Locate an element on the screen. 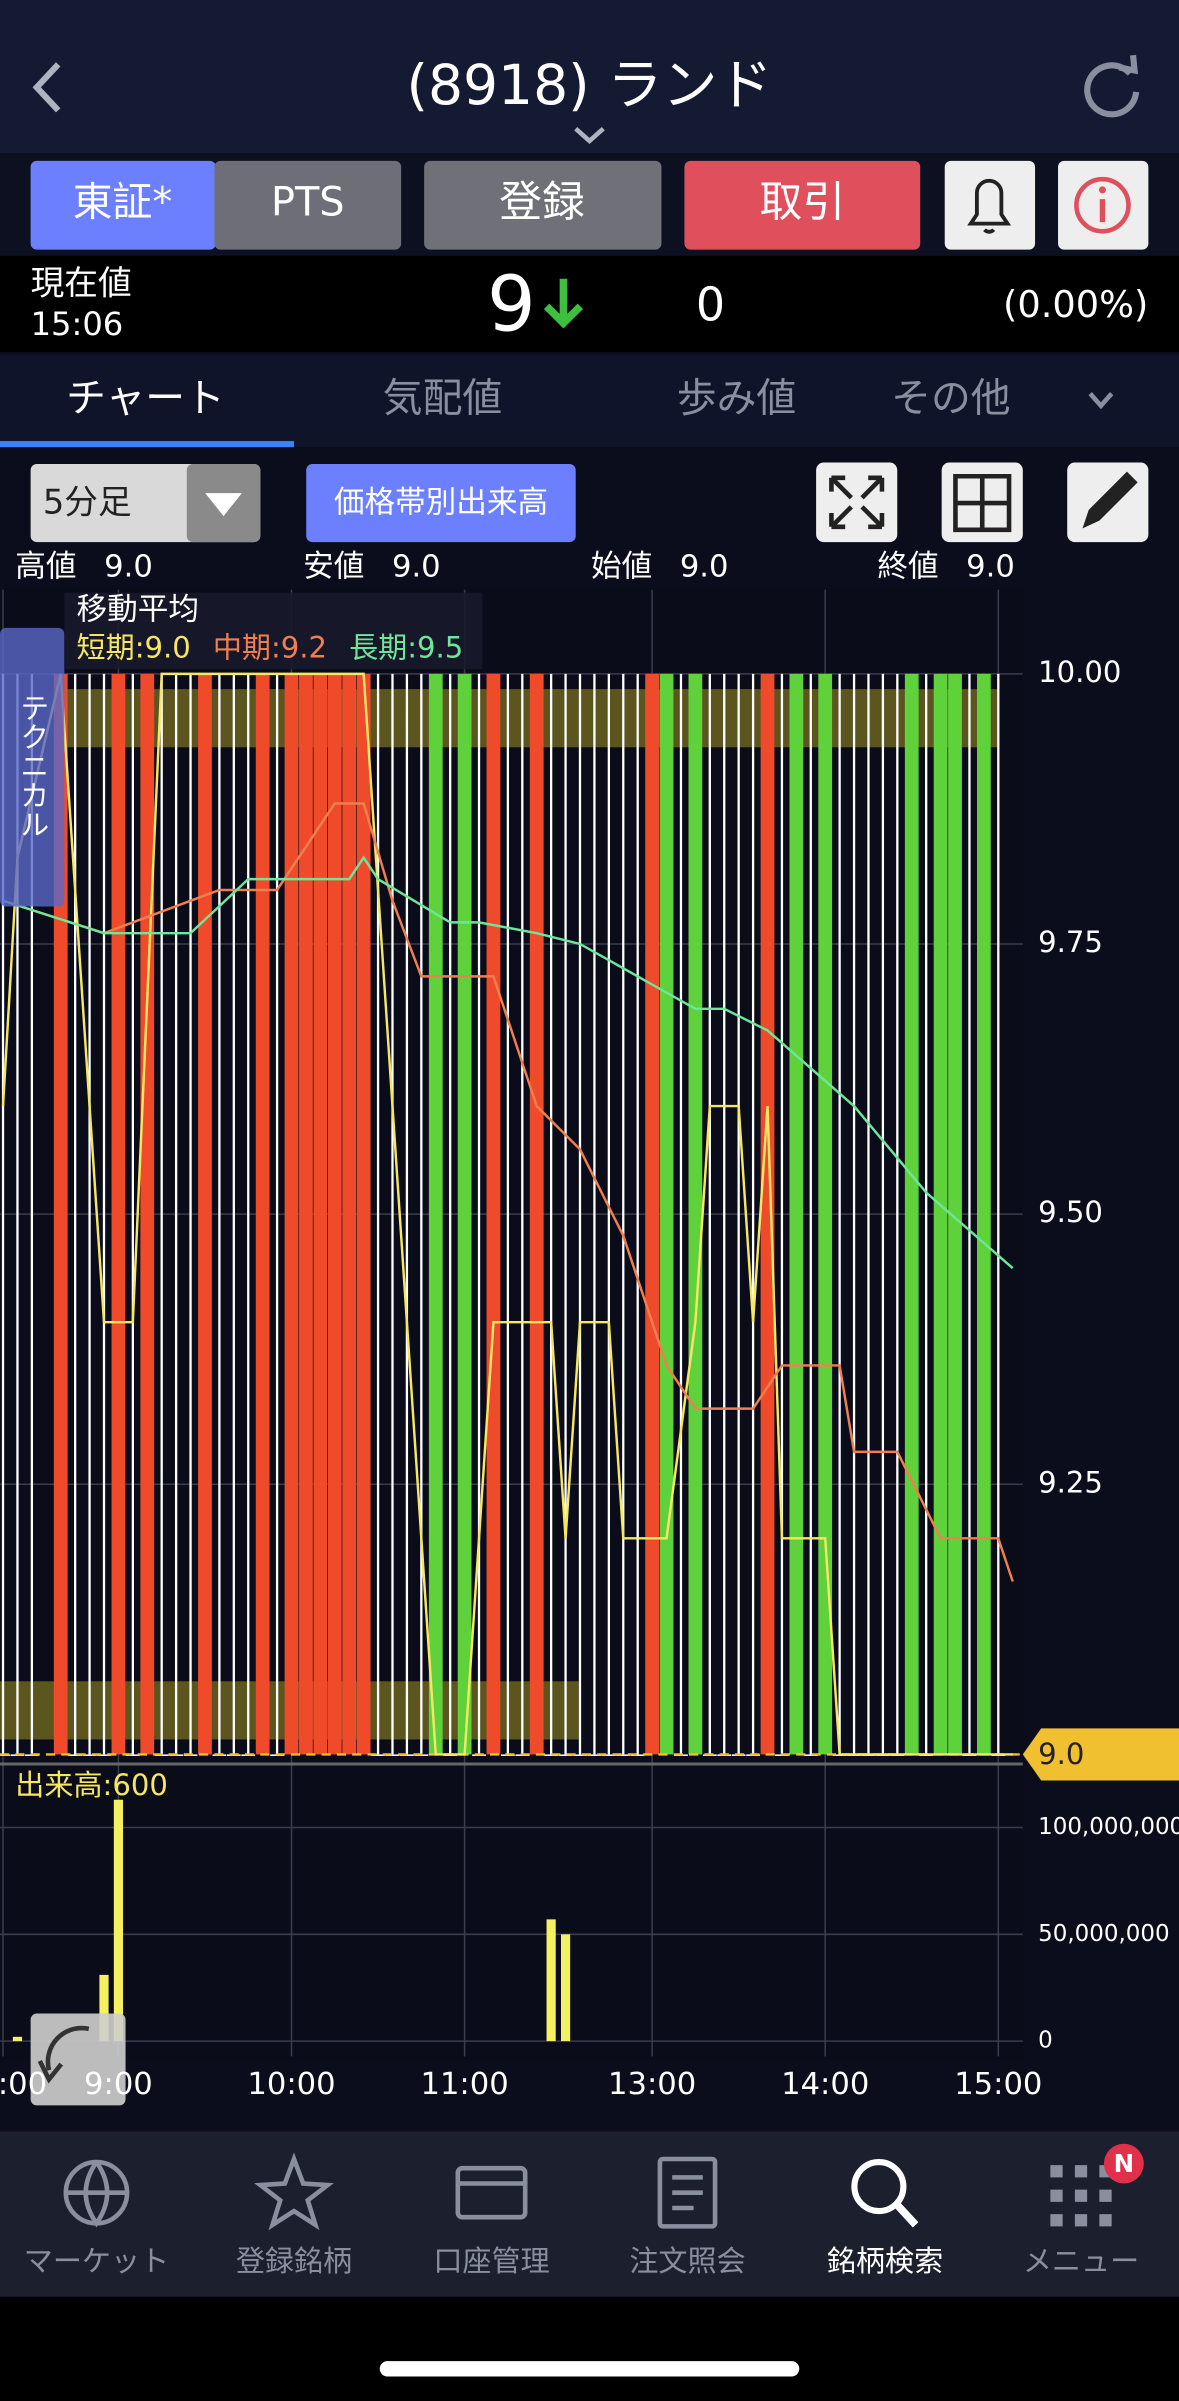  down-arrow is located at coordinates (563, 303).